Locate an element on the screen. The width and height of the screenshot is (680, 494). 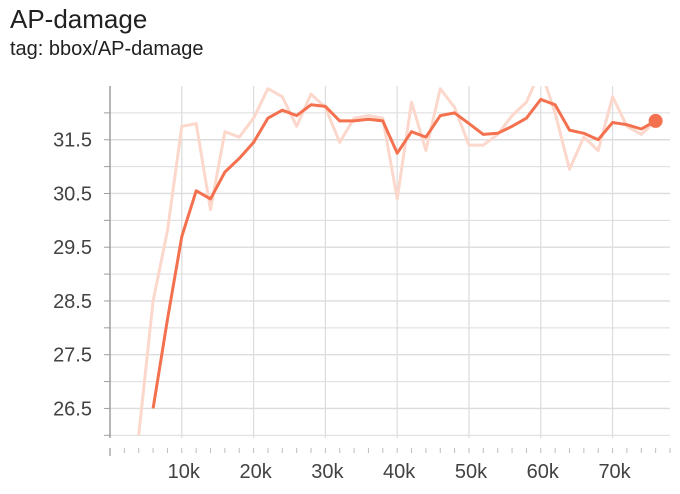
x-tick-label: 40k is located at coordinates (399, 472).